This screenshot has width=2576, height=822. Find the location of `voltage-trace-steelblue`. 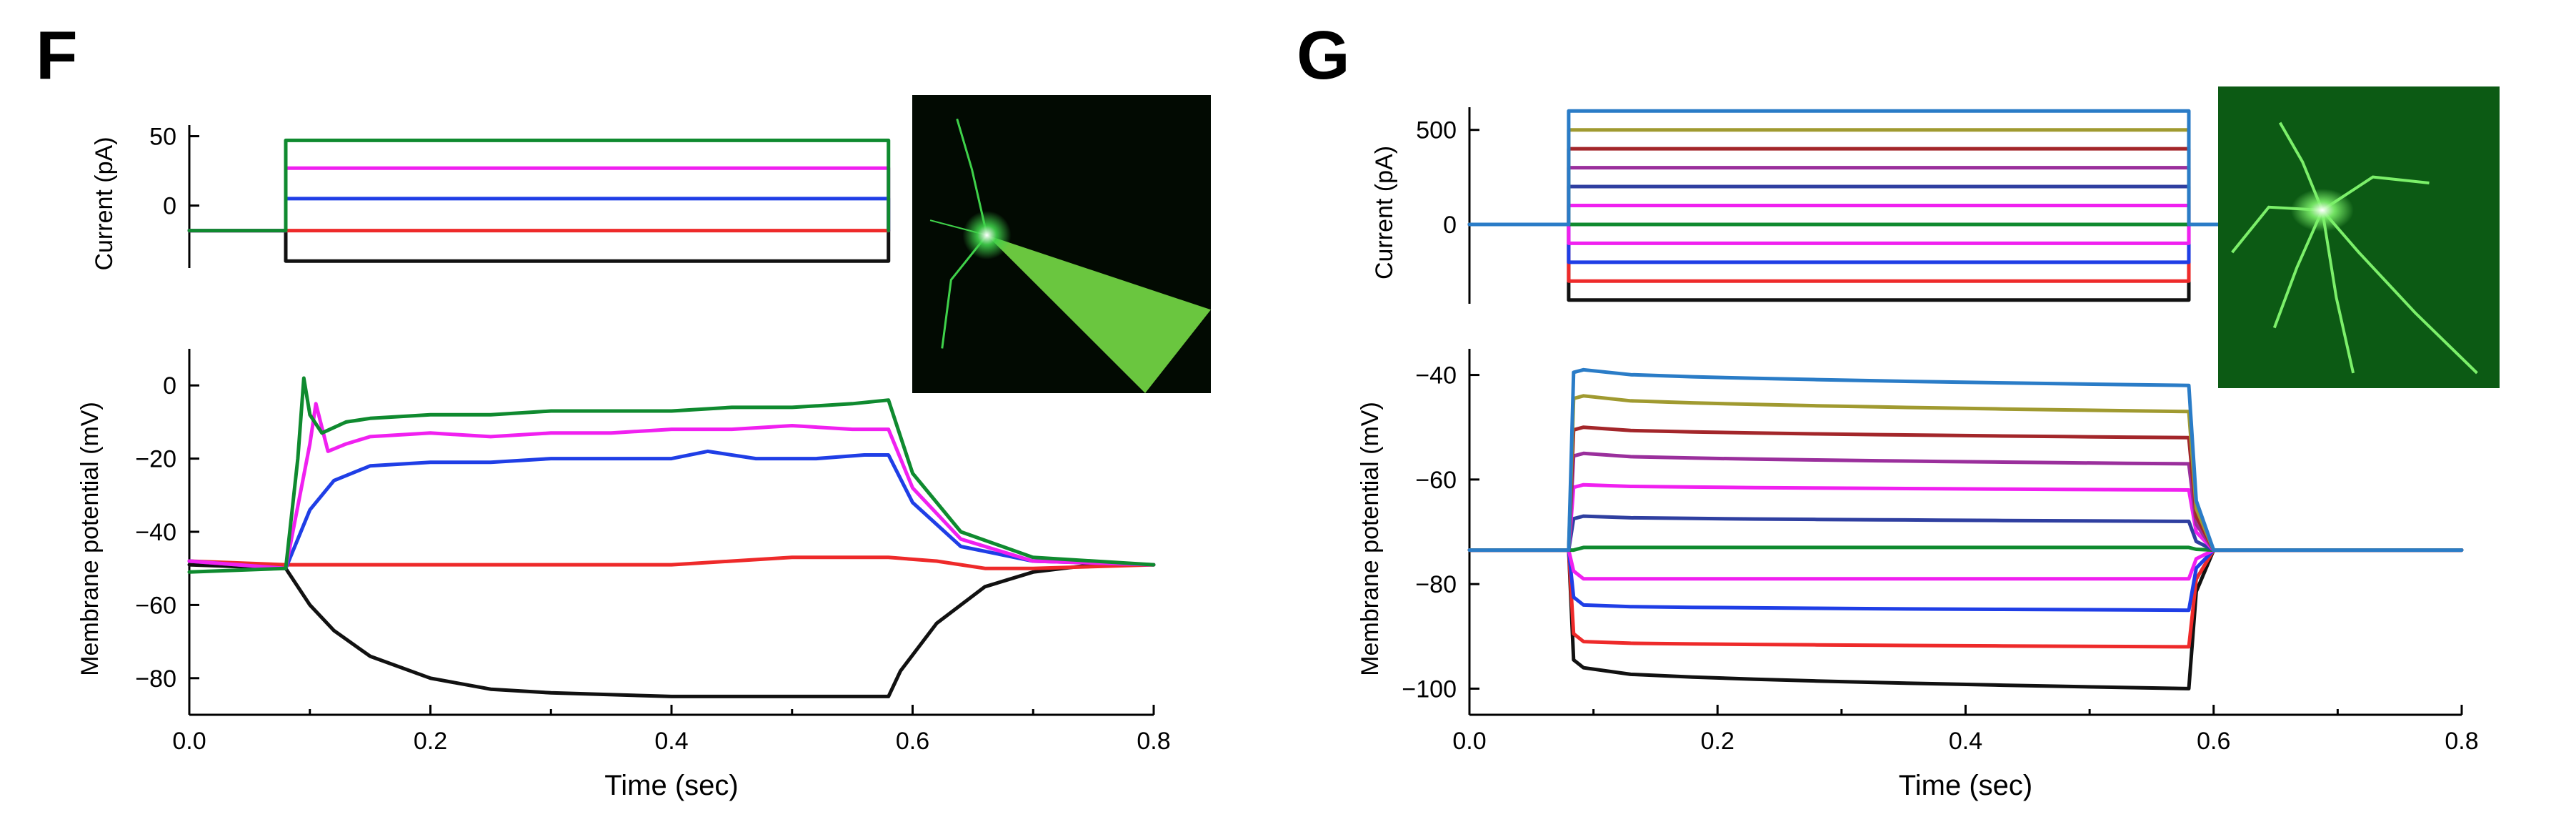

voltage-trace-steelblue is located at coordinates (1965, 460).